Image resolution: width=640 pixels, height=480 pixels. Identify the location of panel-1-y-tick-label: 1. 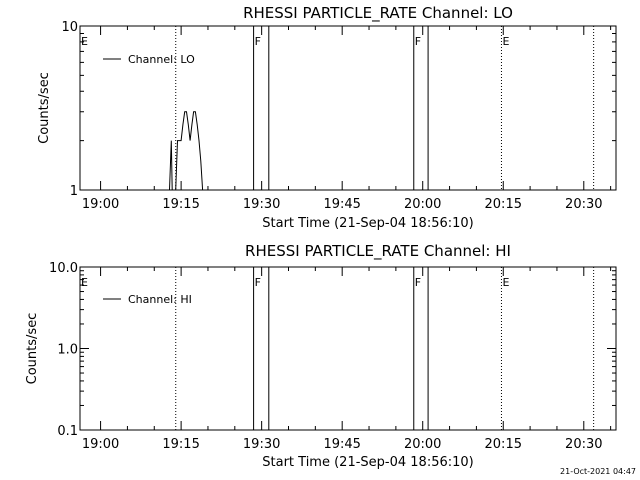
(74, 191).